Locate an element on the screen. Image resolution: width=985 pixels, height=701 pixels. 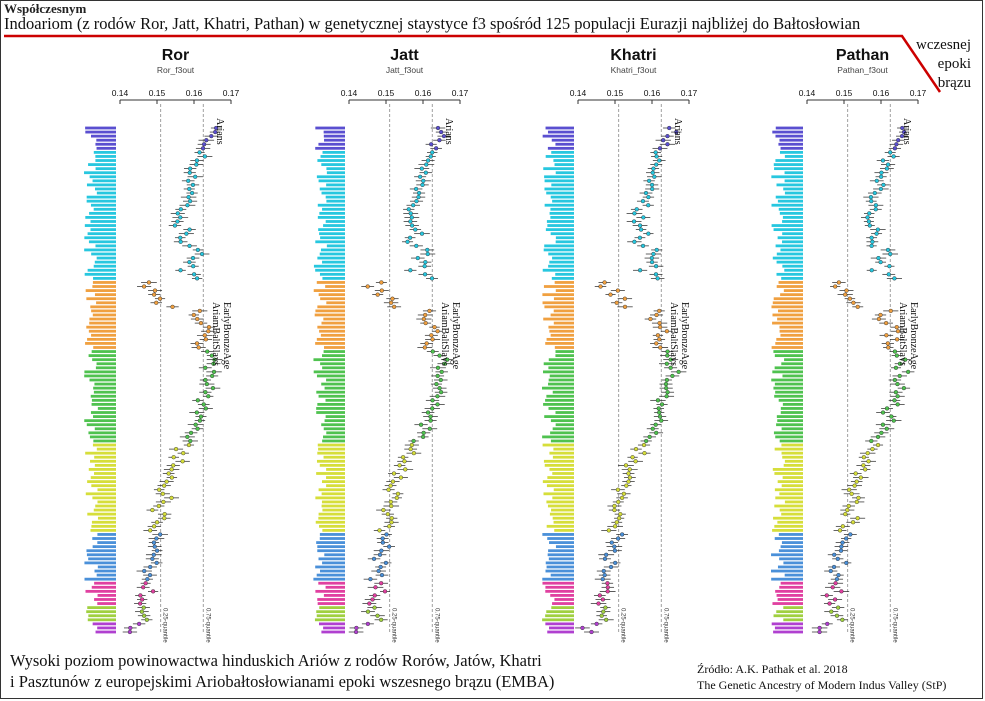
panel-subtitle: Ror_f3out is located at coordinates (176, 70).